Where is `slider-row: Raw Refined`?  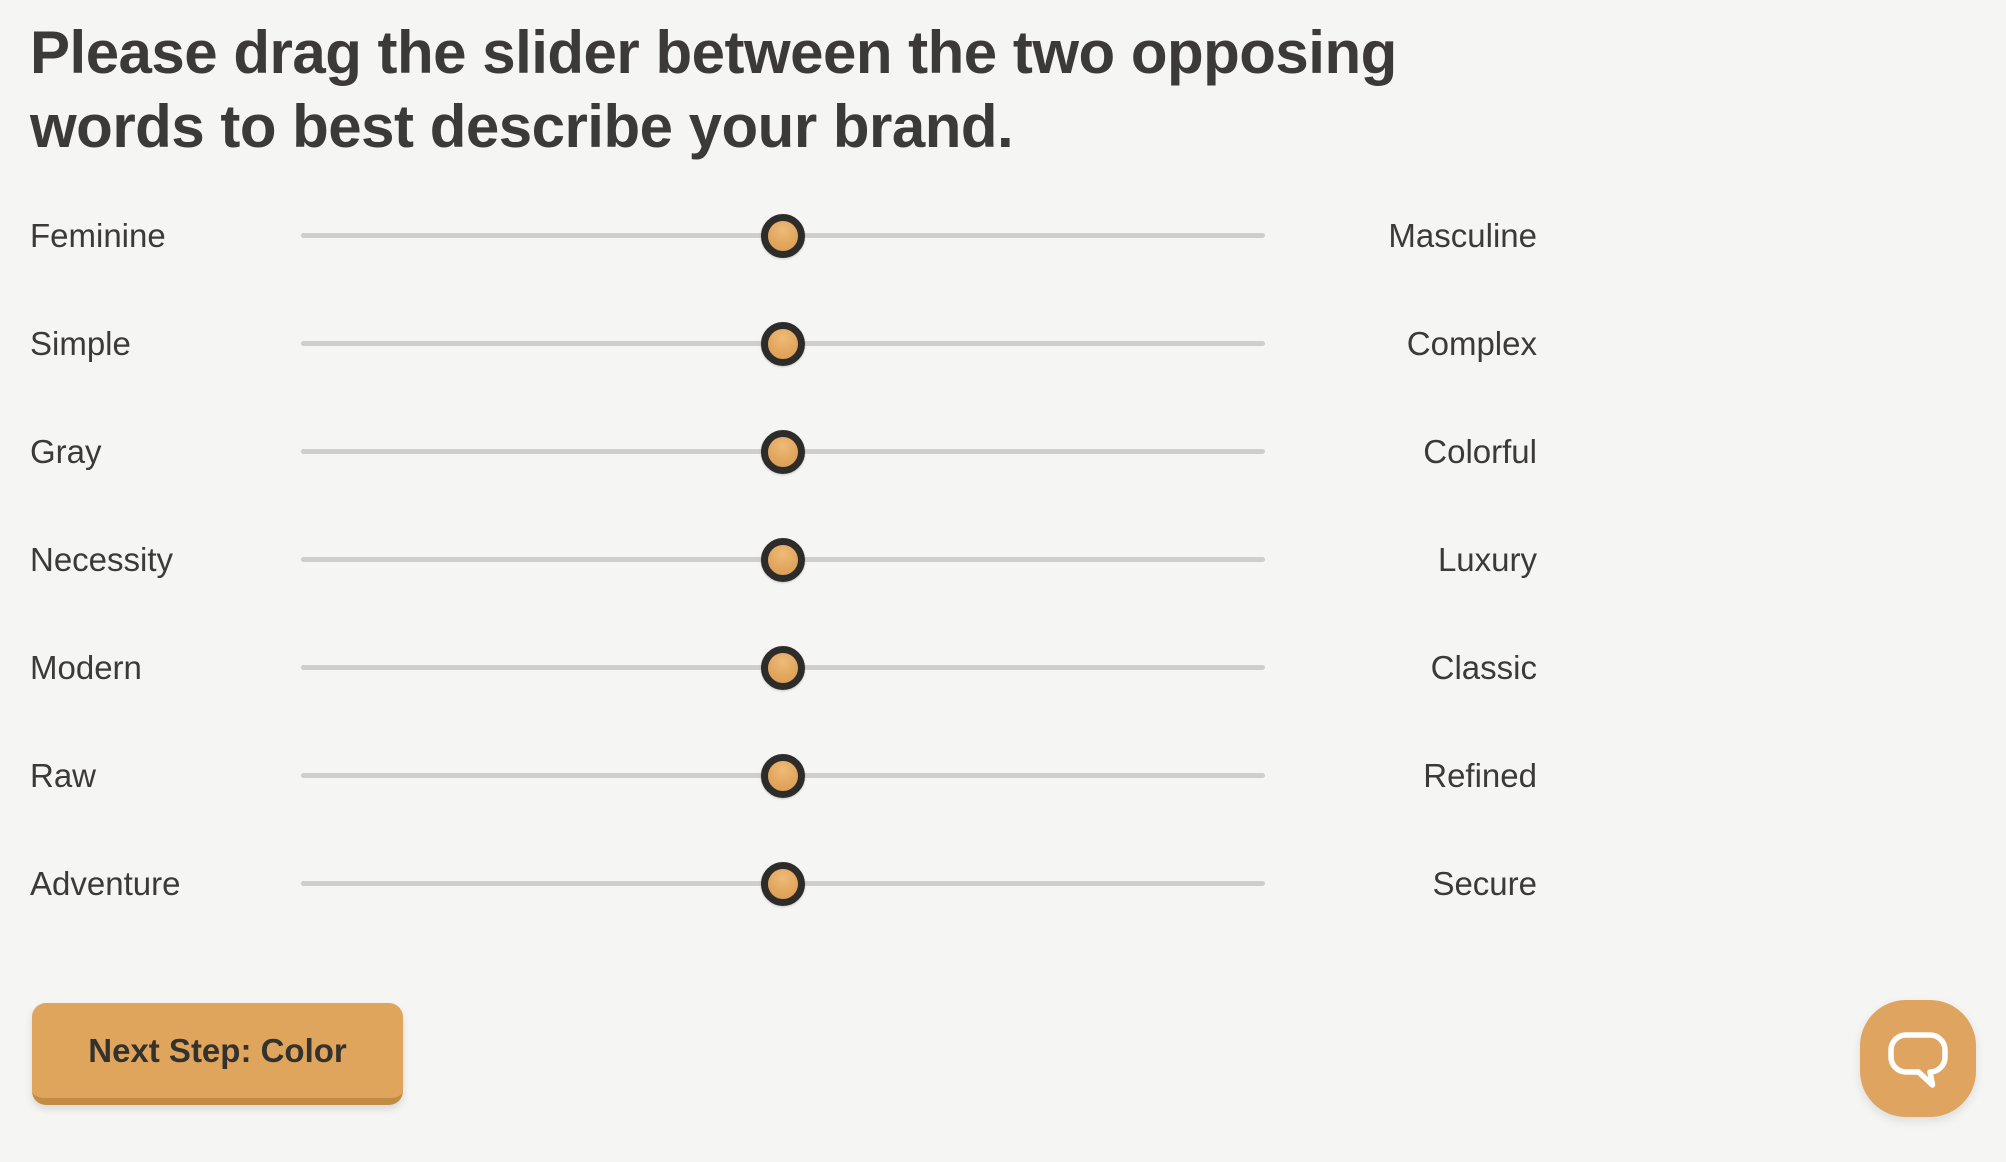 slider-row: Raw Refined is located at coordinates (1003, 776).